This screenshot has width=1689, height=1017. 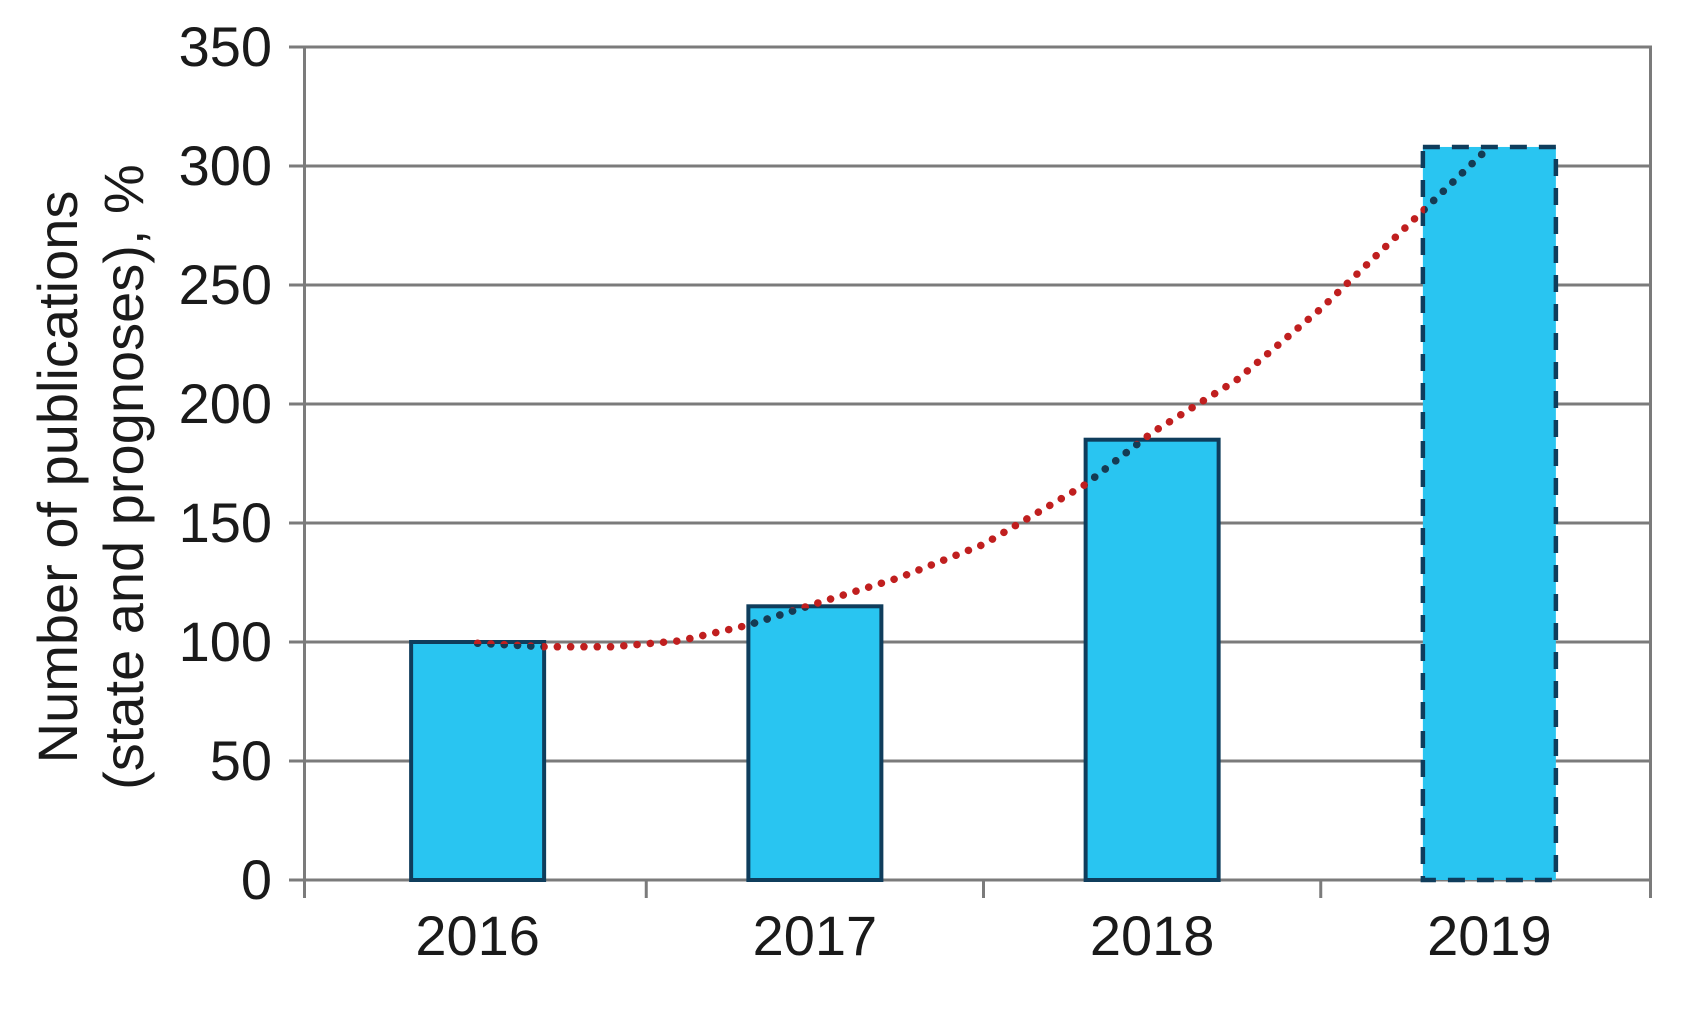 What do you see at coordinates (477, 935) in the screenshot?
I see `x-axis-label-2016: 2016` at bounding box center [477, 935].